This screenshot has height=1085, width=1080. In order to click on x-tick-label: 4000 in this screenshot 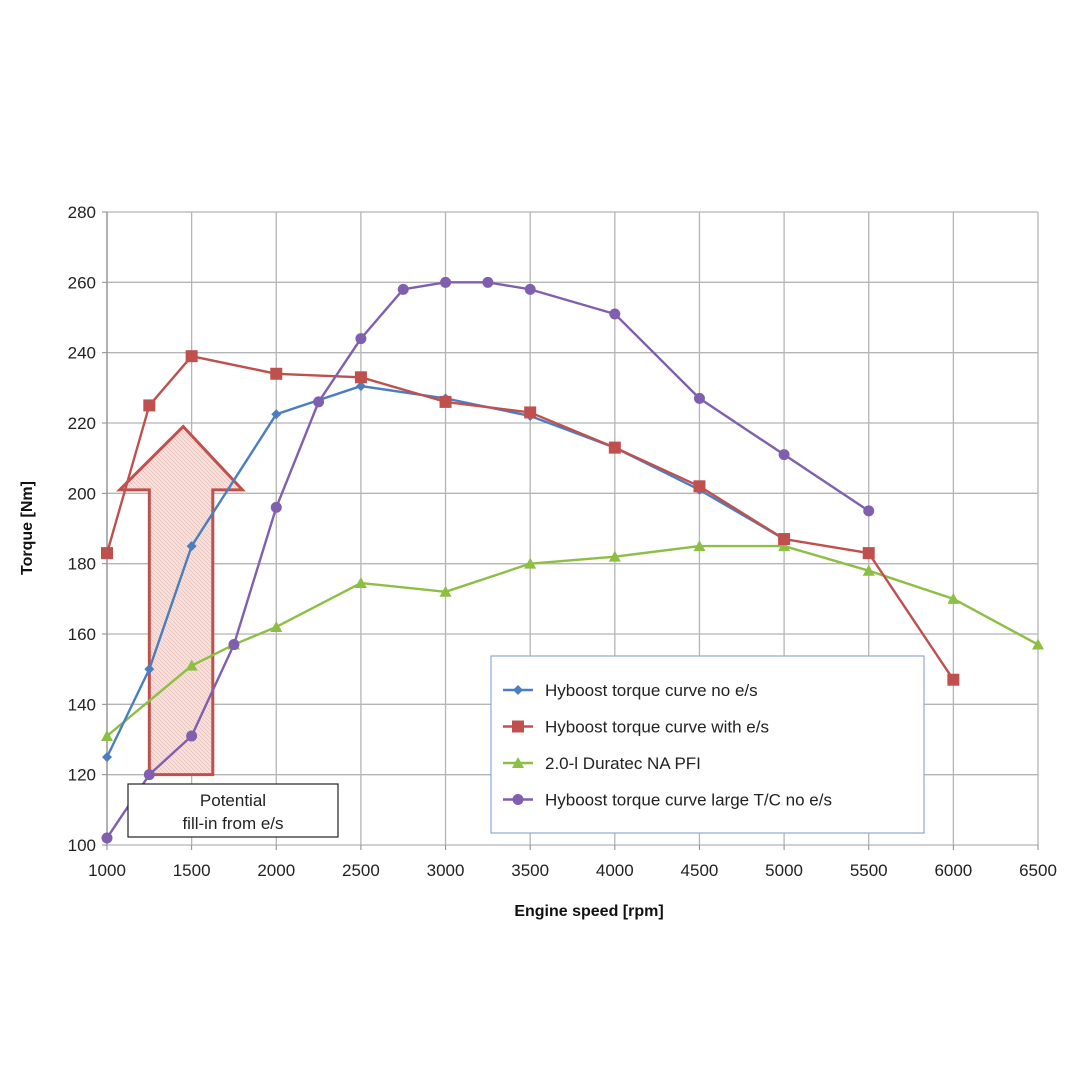, I will do `click(615, 870)`.